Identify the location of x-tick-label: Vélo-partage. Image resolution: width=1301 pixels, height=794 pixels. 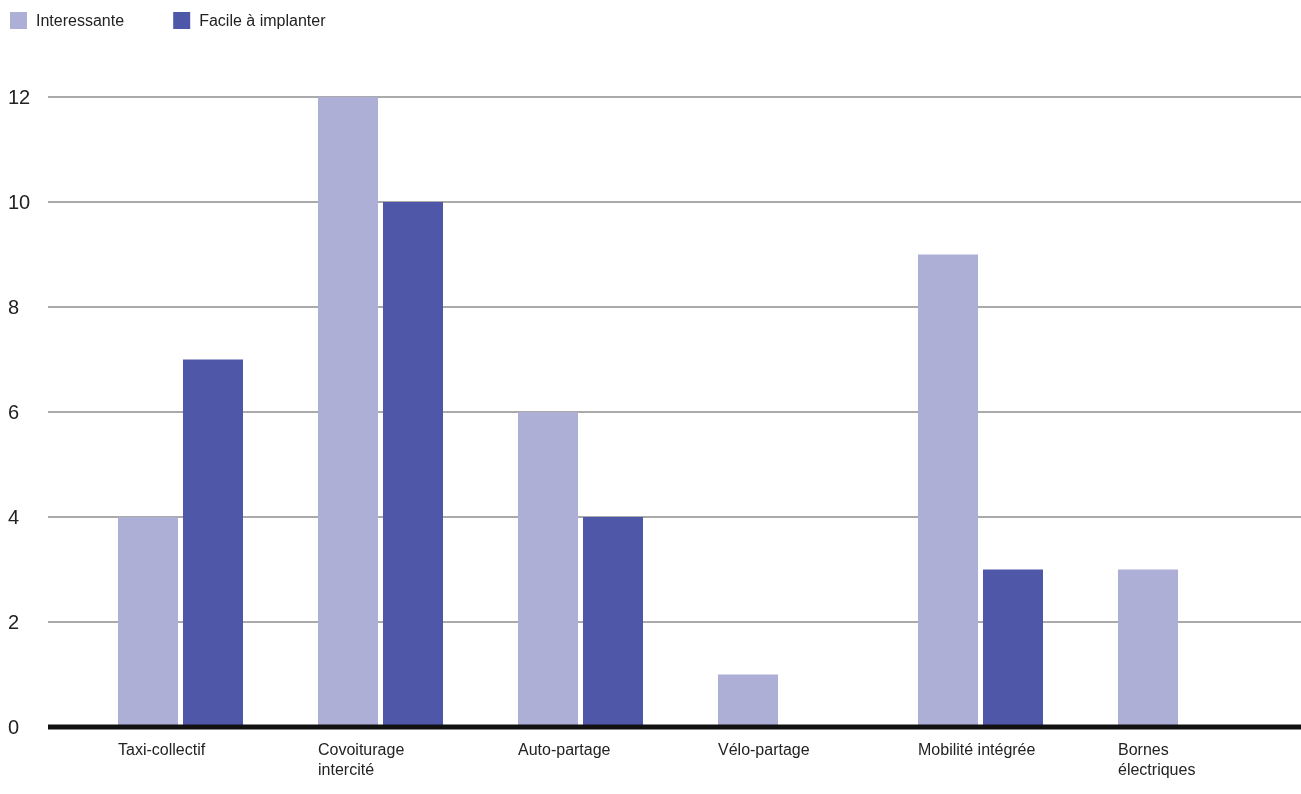
(764, 749).